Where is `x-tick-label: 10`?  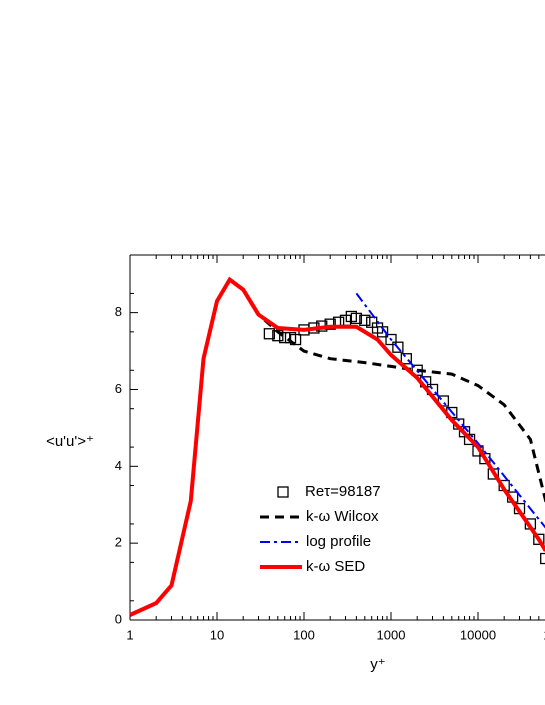 x-tick-label: 10 is located at coordinates (217, 634).